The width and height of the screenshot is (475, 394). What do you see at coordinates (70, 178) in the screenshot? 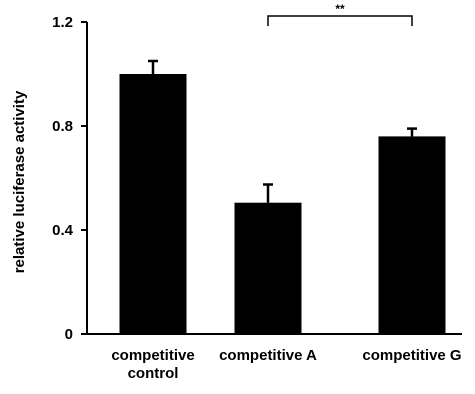
I see `y-axis: 0 0.4 0.8 1.2` at bounding box center [70, 178].